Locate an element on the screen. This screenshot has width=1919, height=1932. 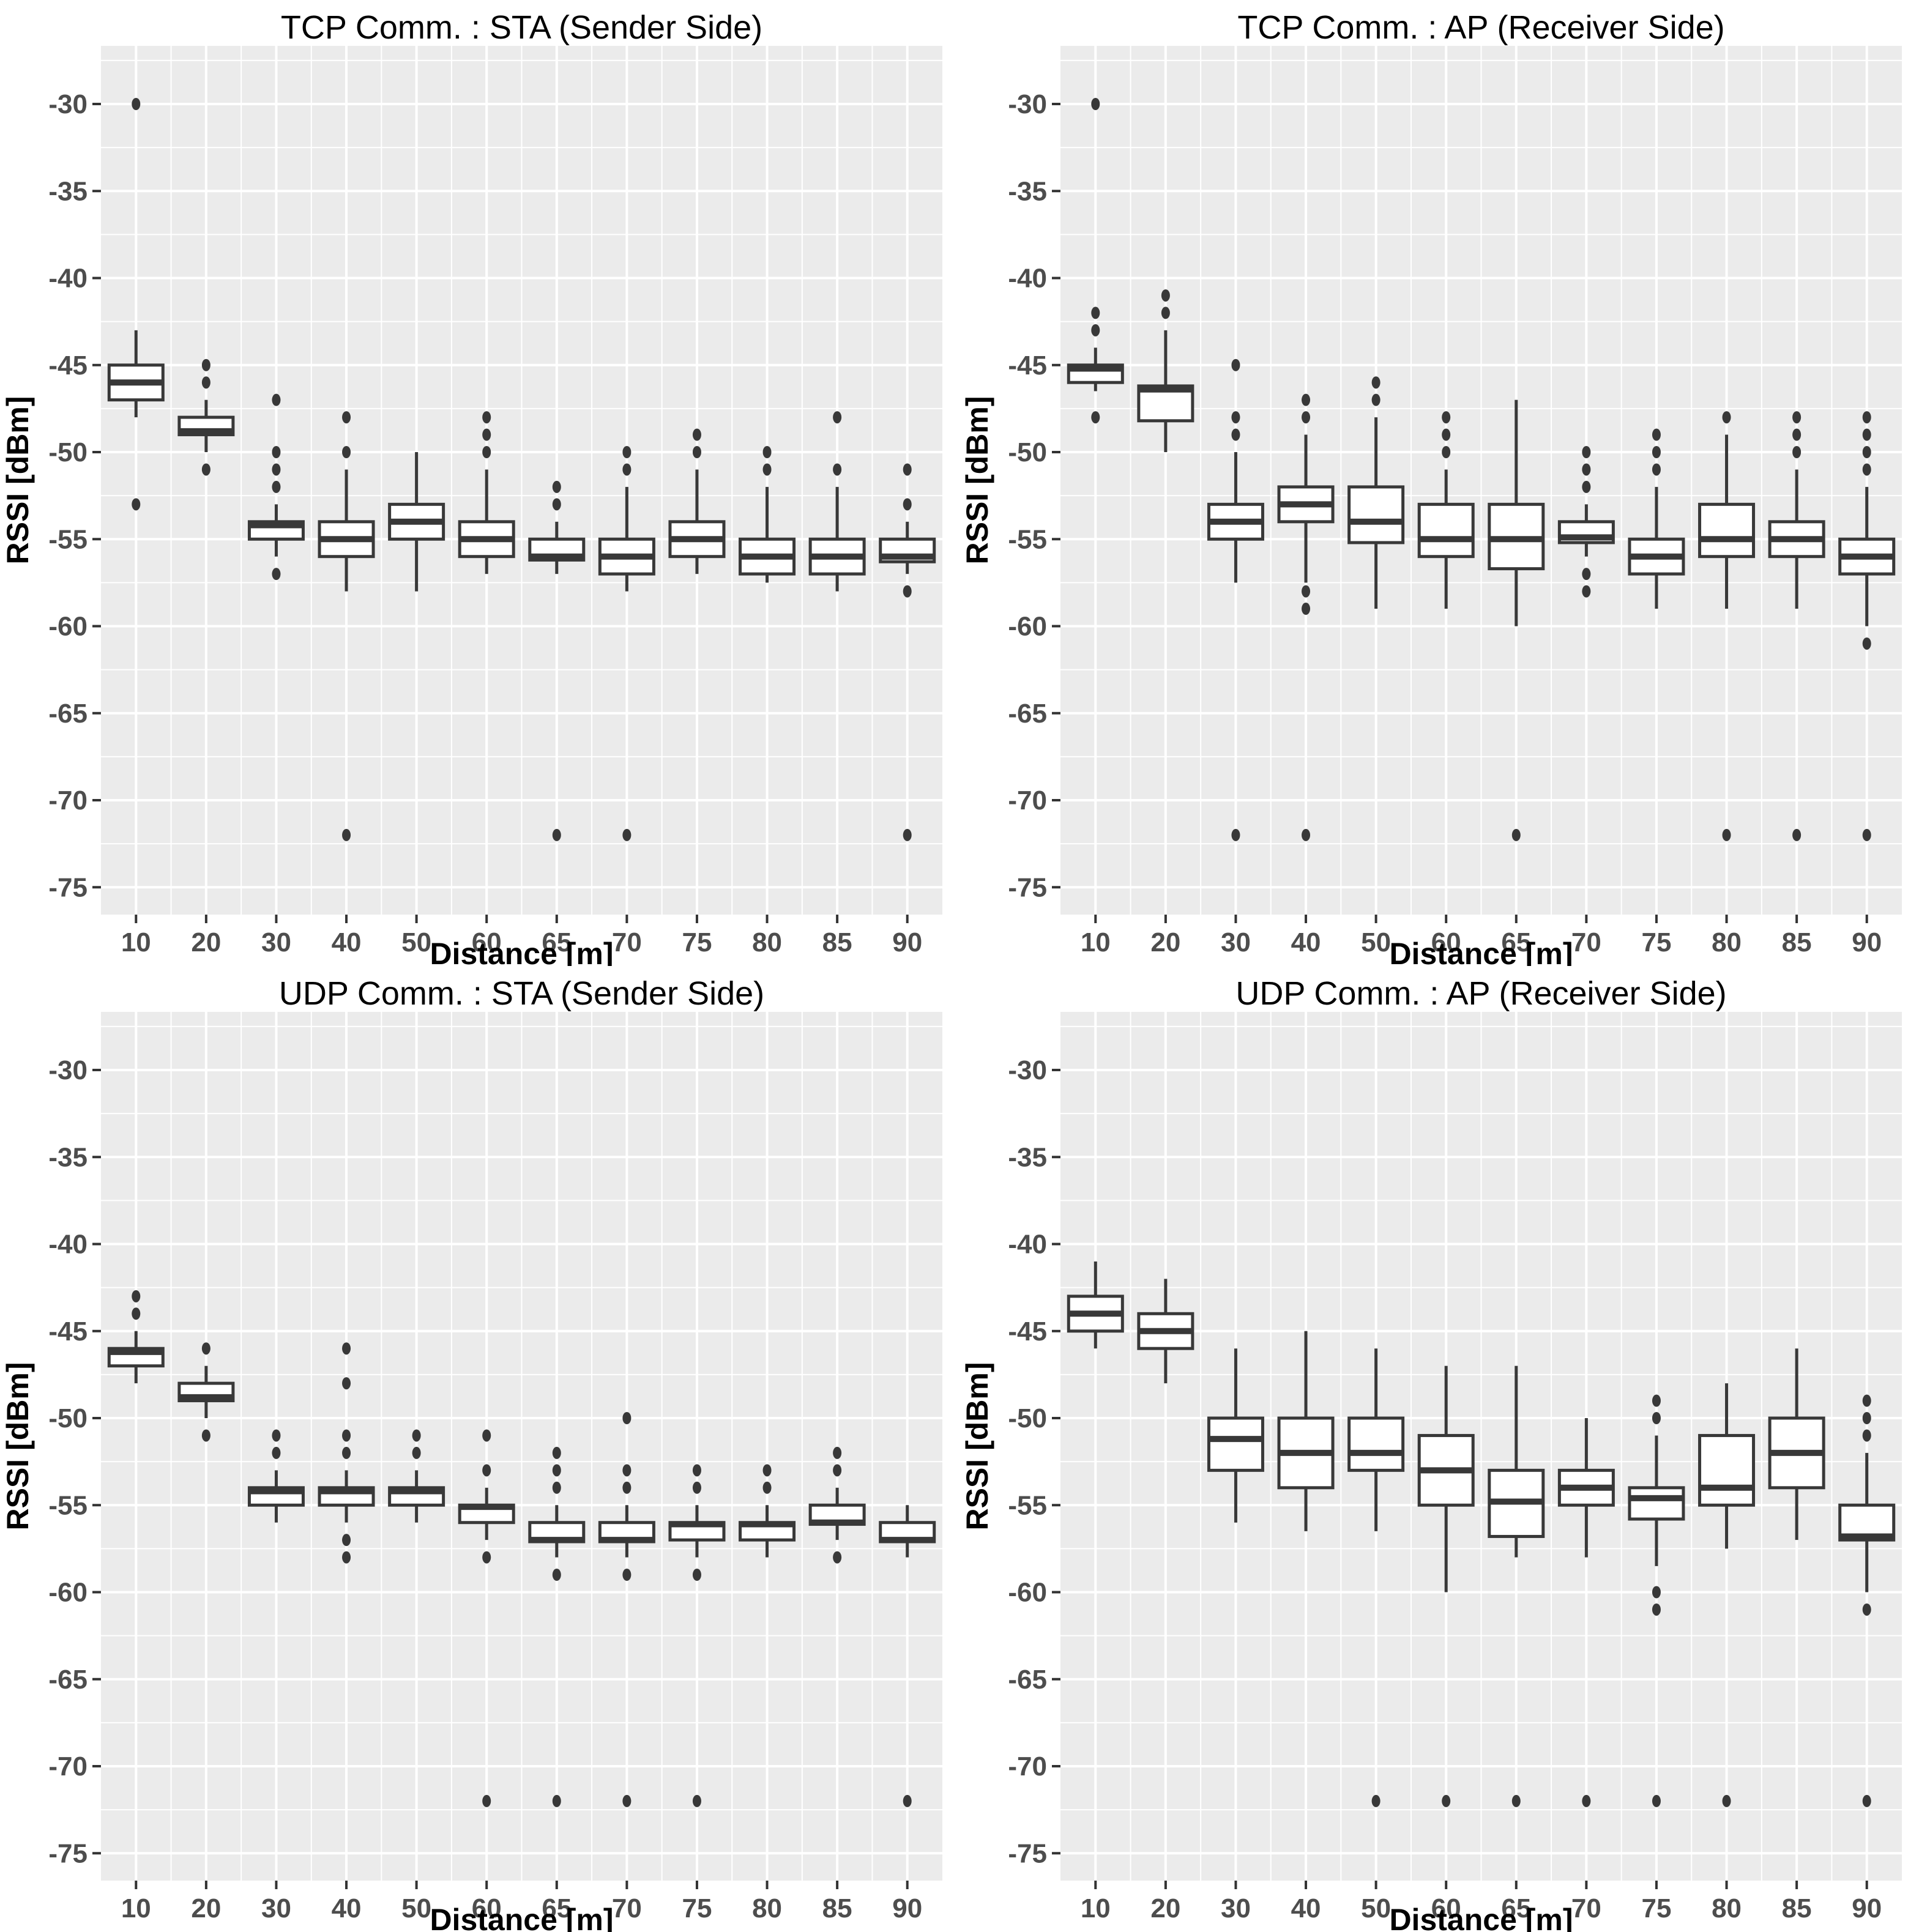
panel-title: TCP Comm. : AP (Receiver Side) is located at coordinates (1481, 27).